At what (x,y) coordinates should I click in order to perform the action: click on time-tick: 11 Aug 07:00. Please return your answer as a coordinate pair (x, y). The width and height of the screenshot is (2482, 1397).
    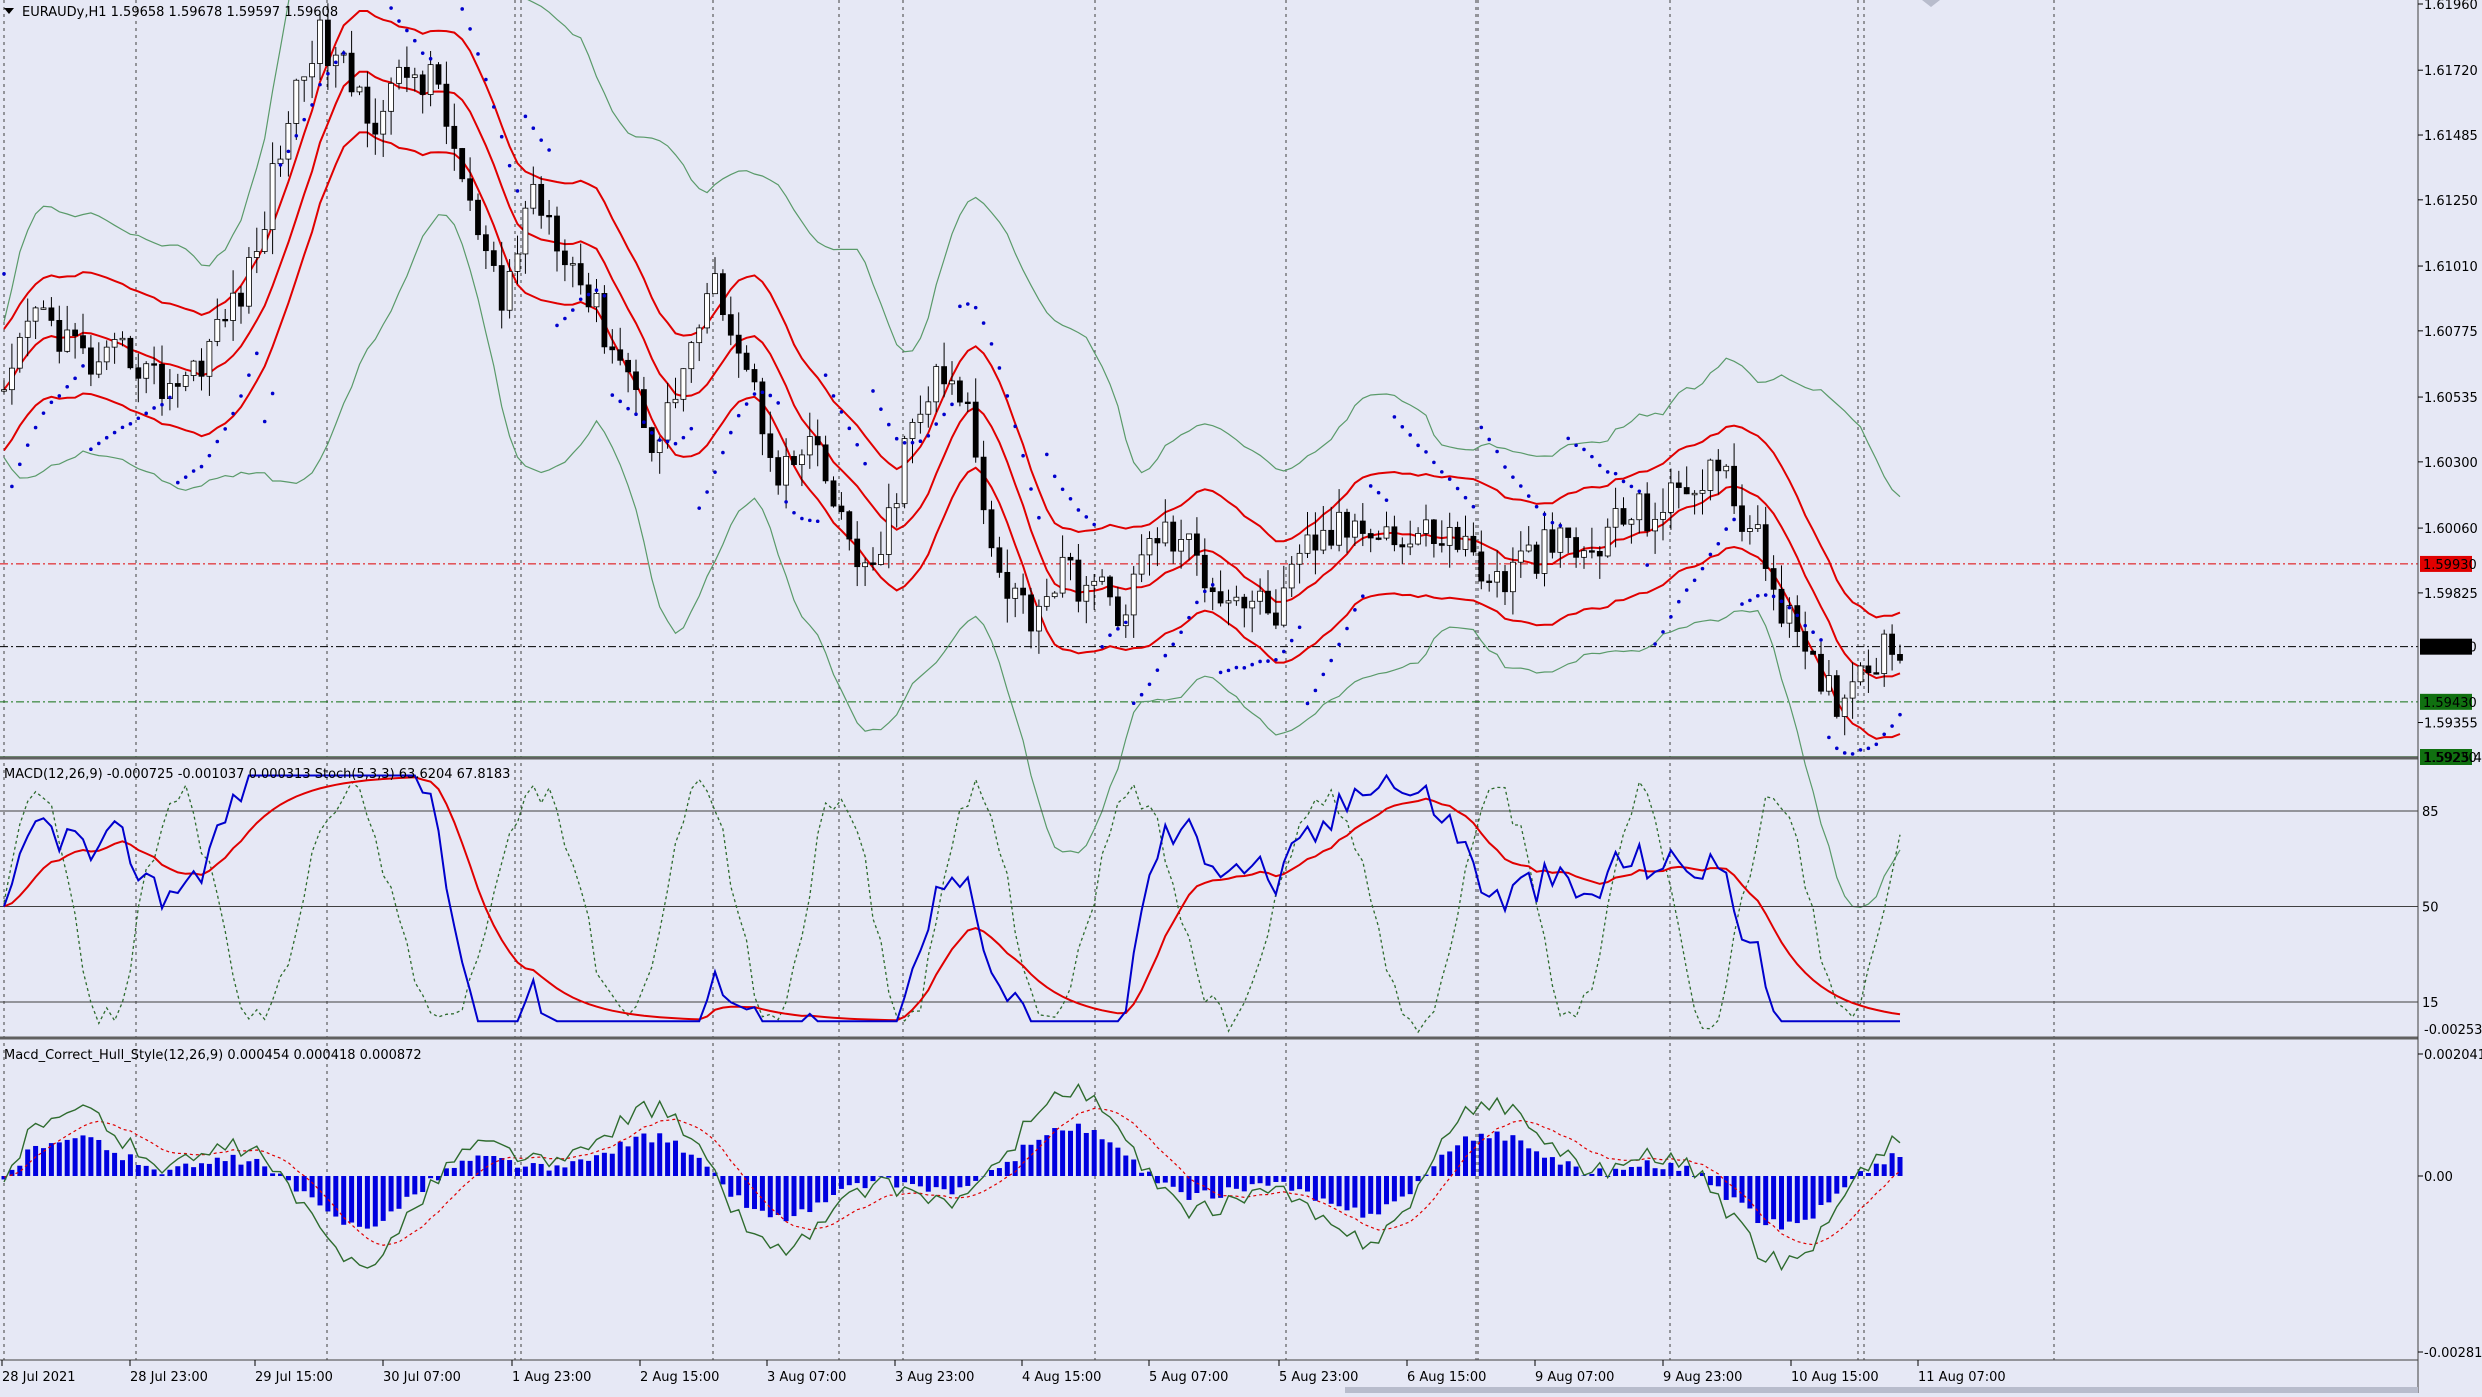
    Looking at the image, I should click on (1962, 1377).